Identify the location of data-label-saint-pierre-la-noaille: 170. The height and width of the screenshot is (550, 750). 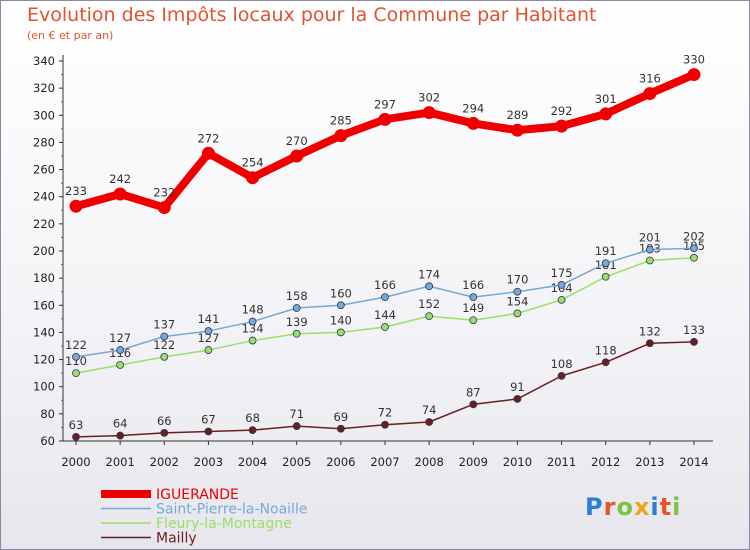
(517, 280).